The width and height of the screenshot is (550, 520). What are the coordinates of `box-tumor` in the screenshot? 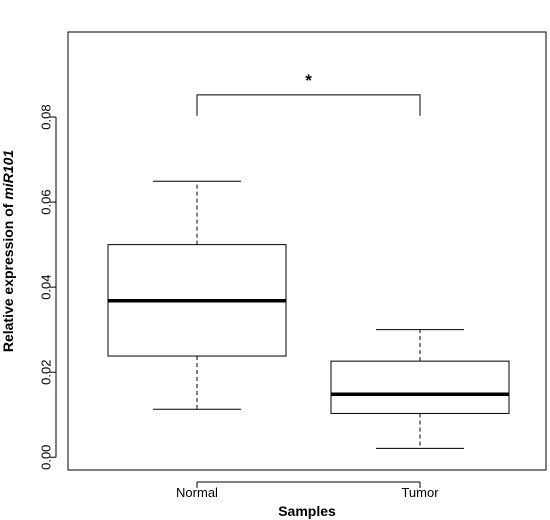 It's located at (420, 389).